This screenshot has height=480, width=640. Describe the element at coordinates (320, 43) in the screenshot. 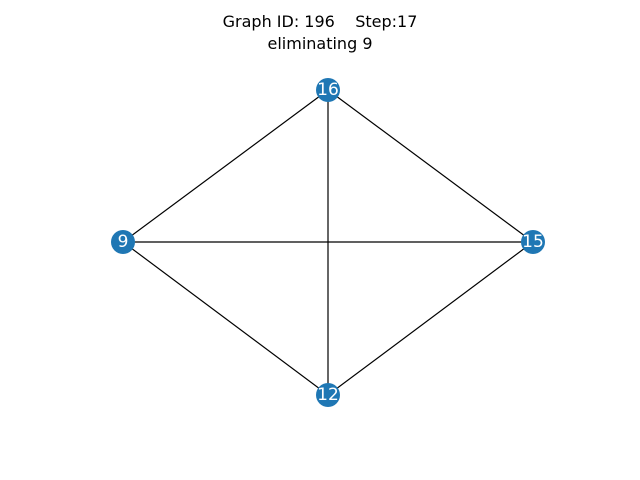

I see `graph-subtitle: eliminating 9` at that location.